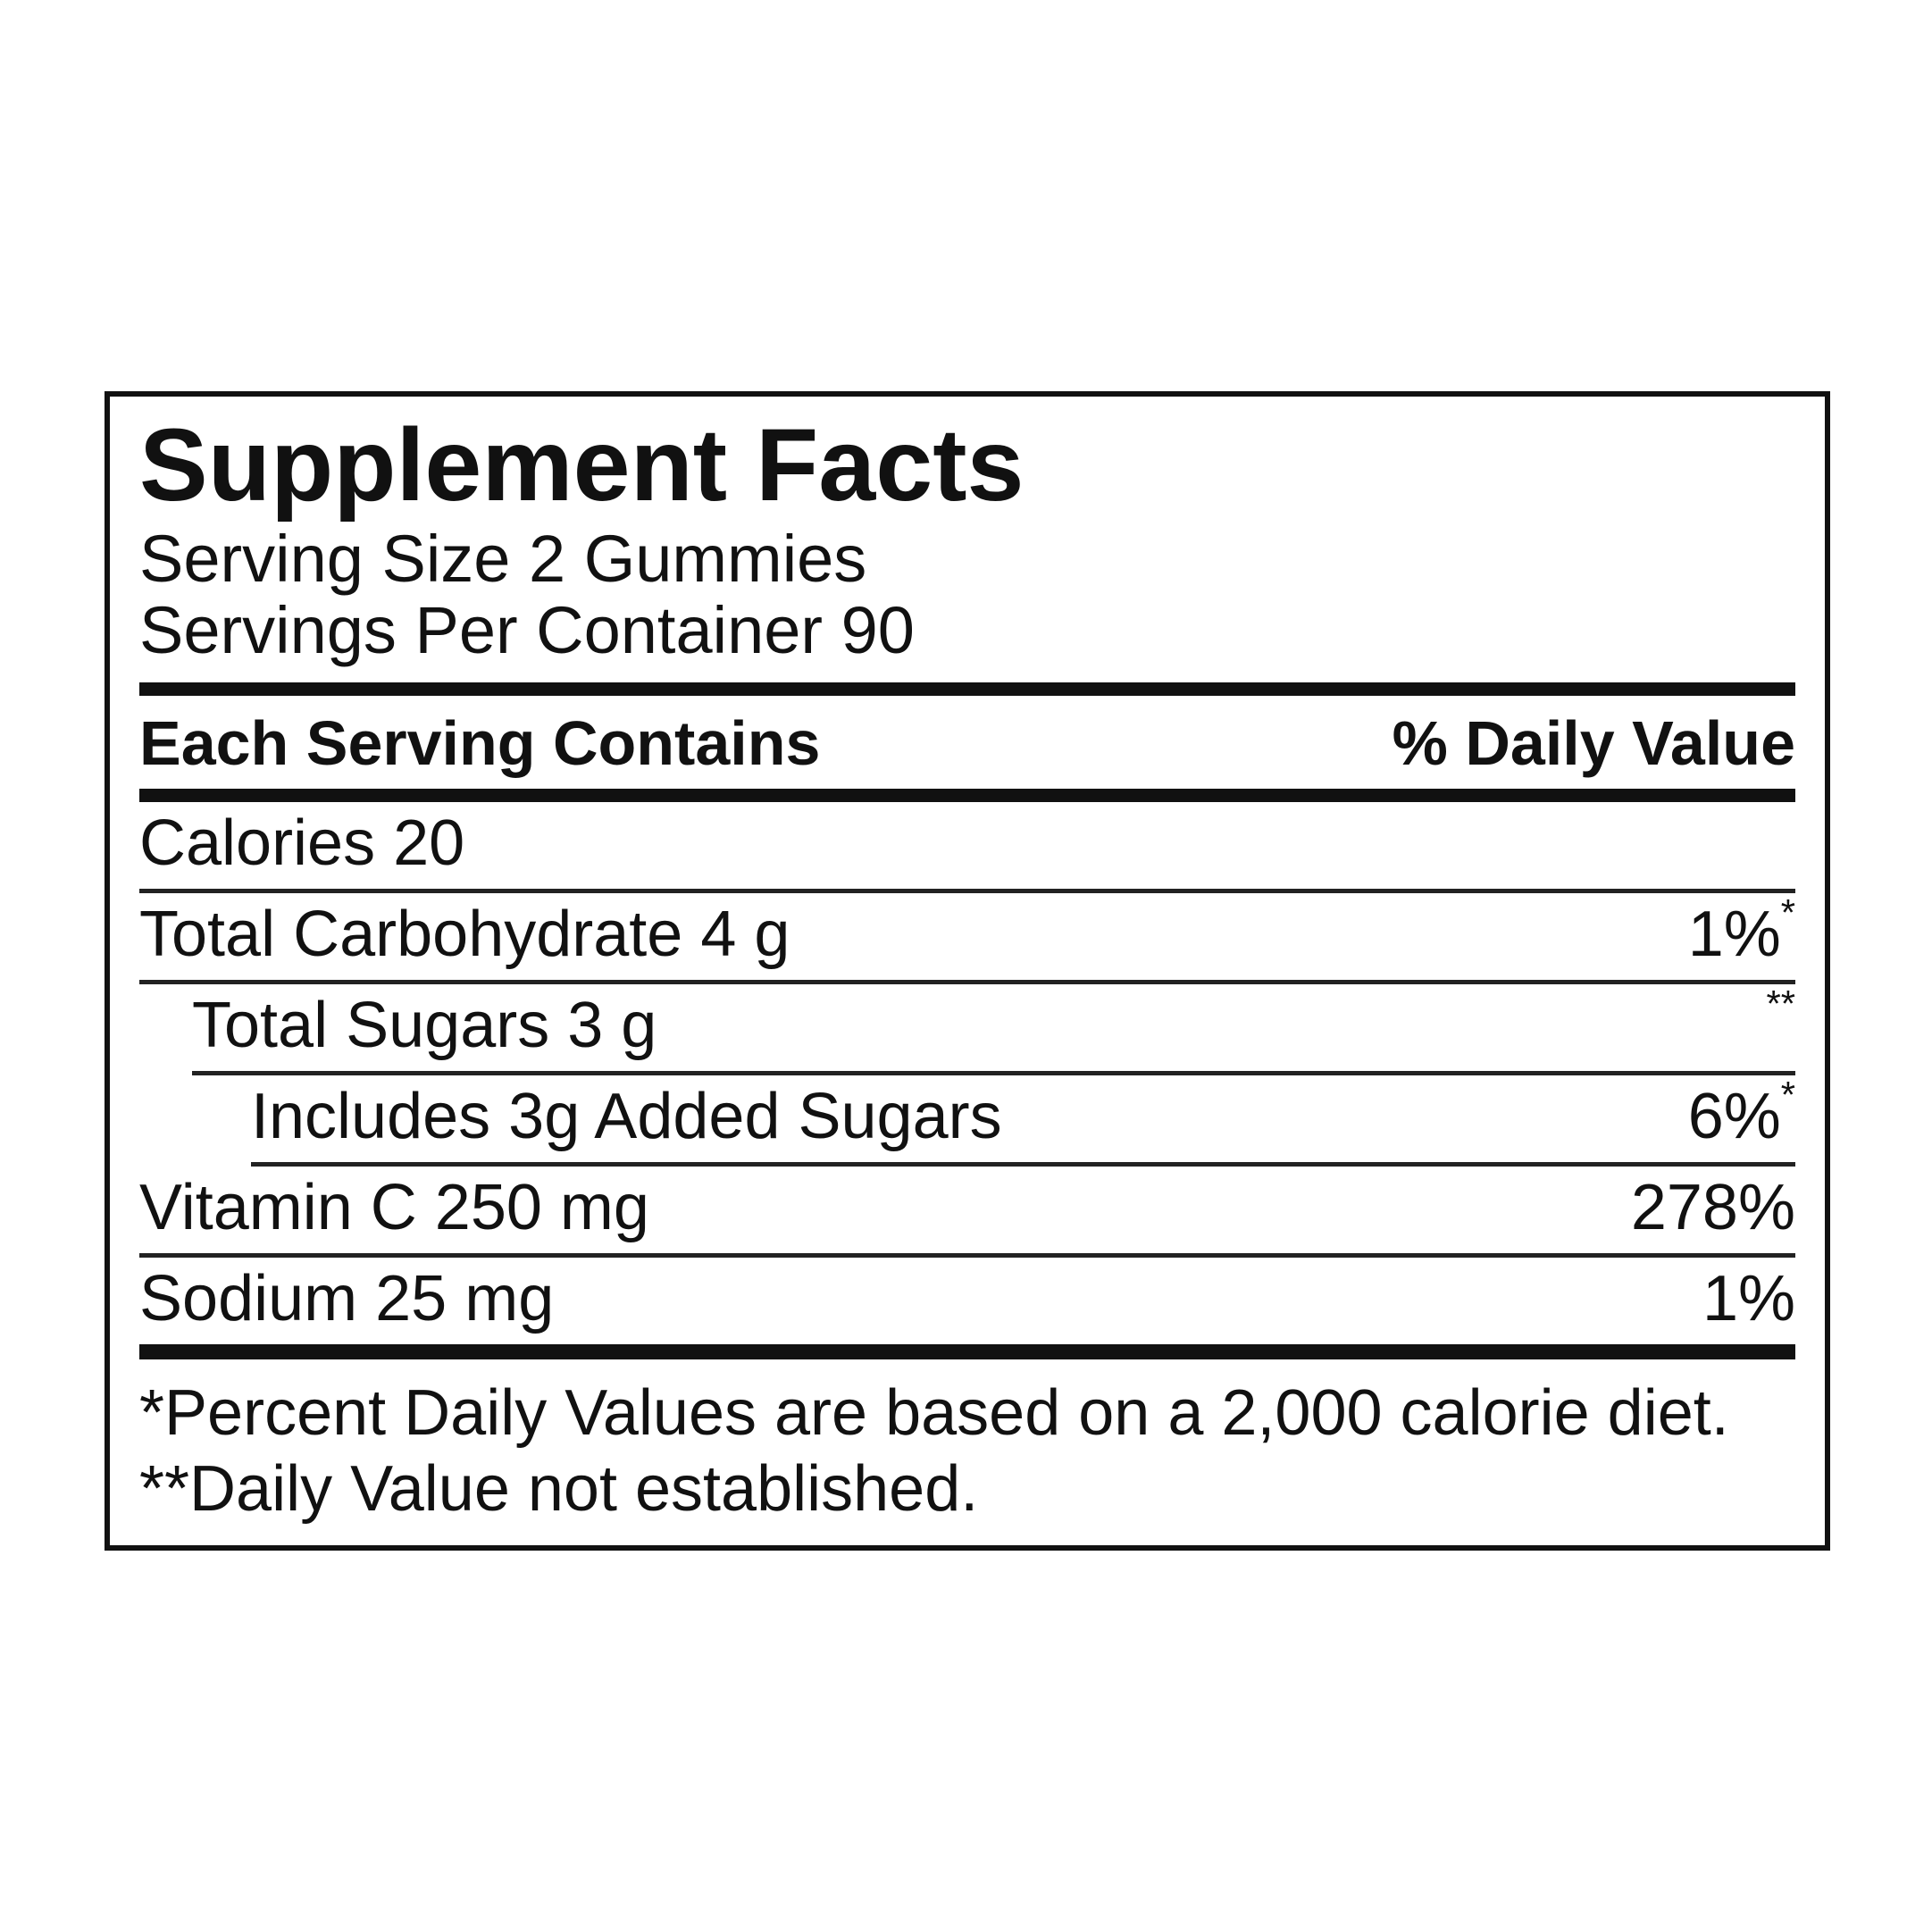 This screenshot has width=1932, height=1932. Describe the element at coordinates (425, 1026) in the screenshot. I see `nutrient-name: Total Sugars 3 g` at that location.